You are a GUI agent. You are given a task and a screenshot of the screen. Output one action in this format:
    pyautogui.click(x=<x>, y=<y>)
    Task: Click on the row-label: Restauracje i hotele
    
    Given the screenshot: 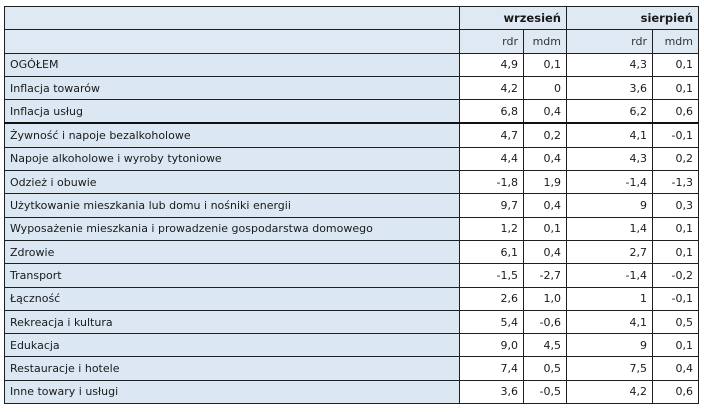 What is the action you would take?
    pyautogui.click(x=232, y=368)
    